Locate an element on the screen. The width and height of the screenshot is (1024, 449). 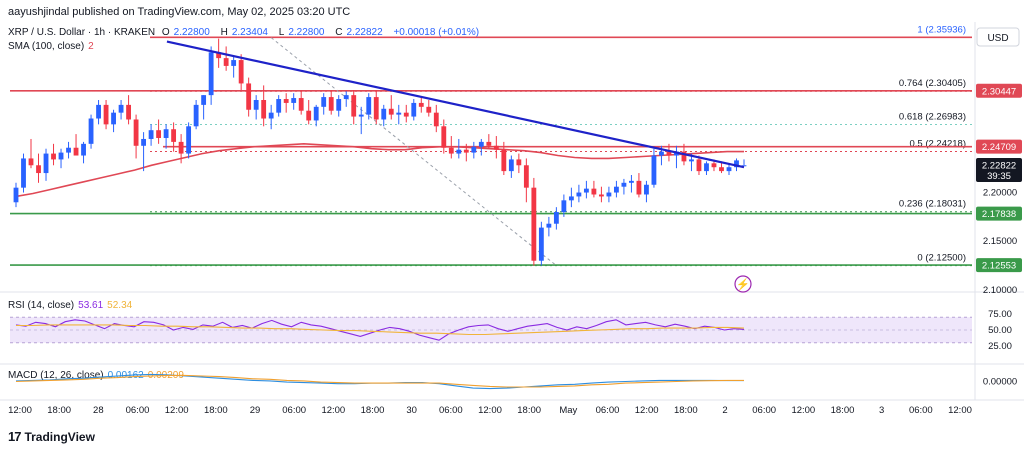
fib-diagonal is located at coordinates (413, 151).